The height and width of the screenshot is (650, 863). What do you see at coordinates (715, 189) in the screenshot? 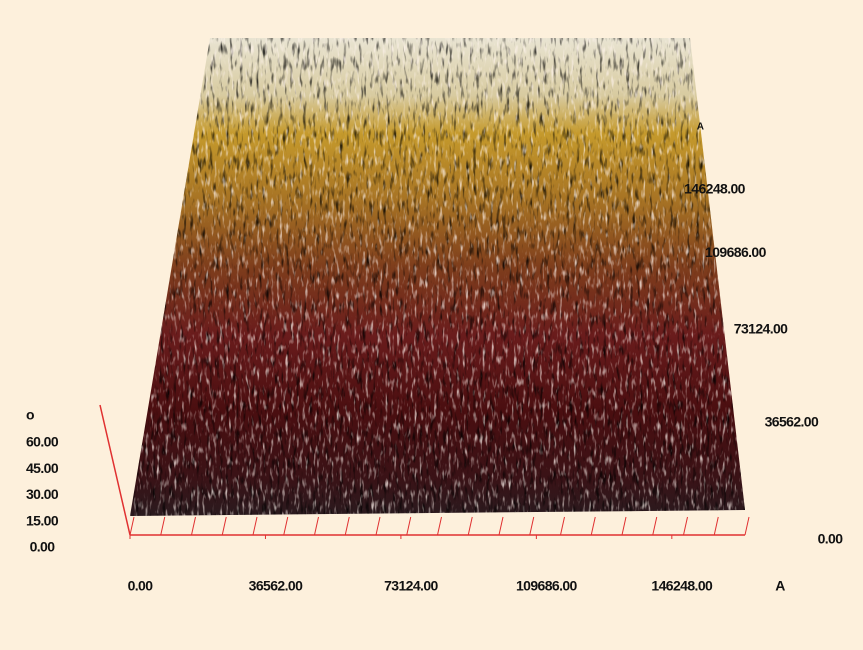
I see `y-tick-label: 146248.00` at bounding box center [715, 189].